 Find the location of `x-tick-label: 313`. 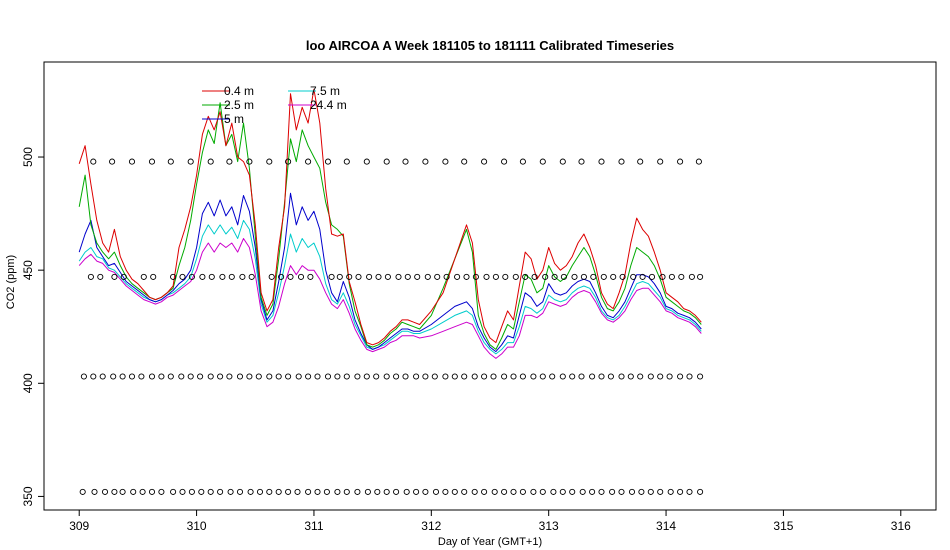

x-tick-label: 313 is located at coordinates (549, 526).